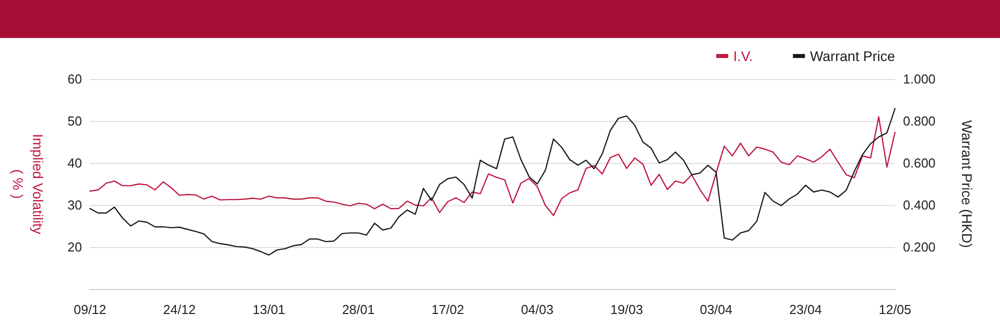 This screenshot has height=324, width=1000. I want to click on x-tick-label: 19/03, so click(626, 309).